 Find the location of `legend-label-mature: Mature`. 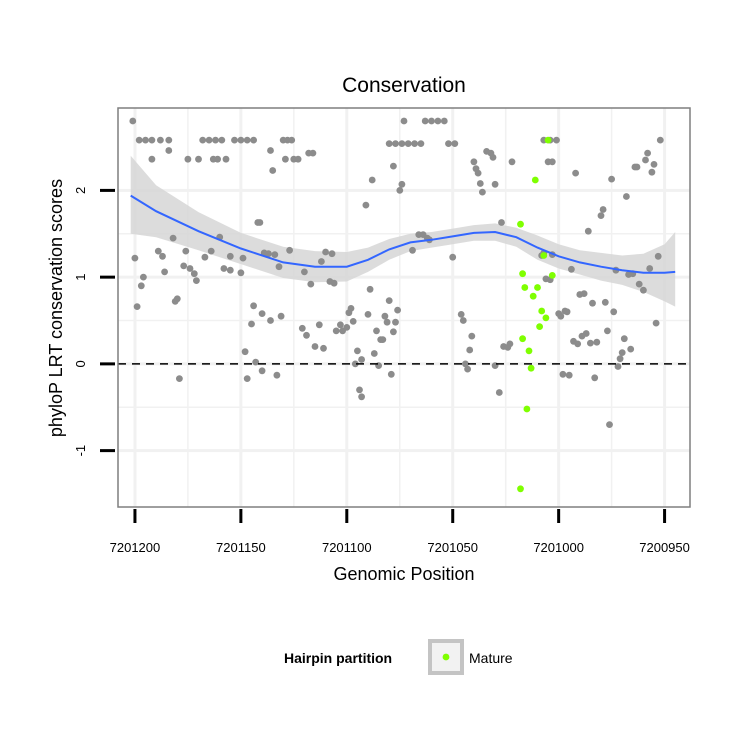

legend-label-mature: Mature is located at coordinates (491, 658).